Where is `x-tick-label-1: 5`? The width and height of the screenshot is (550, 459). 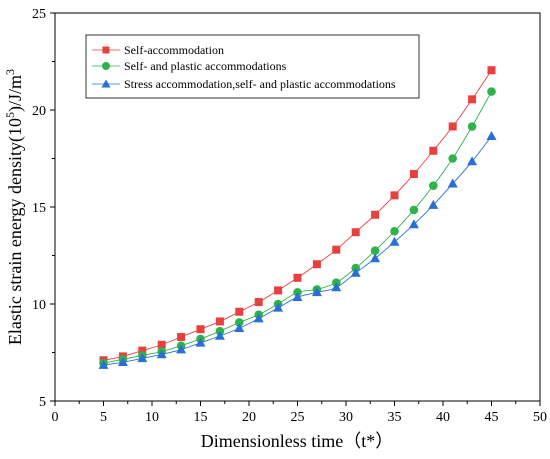
x-tick-label-1: 5 is located at coordinates (103, 417).